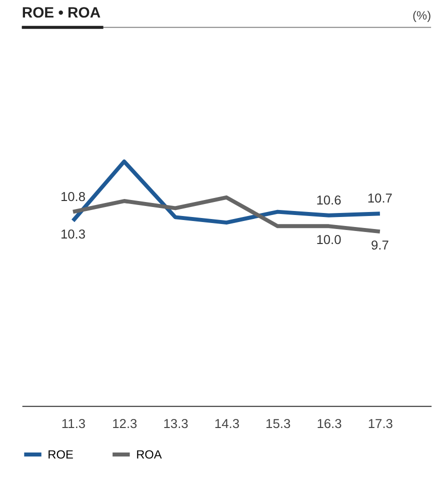 The width and height of the screenshot is (442, 486). What do you see at coordinates (61, 13) in the screenshot?
I see `chart-title: ROE • ROA` at bounding box center [61, 13].